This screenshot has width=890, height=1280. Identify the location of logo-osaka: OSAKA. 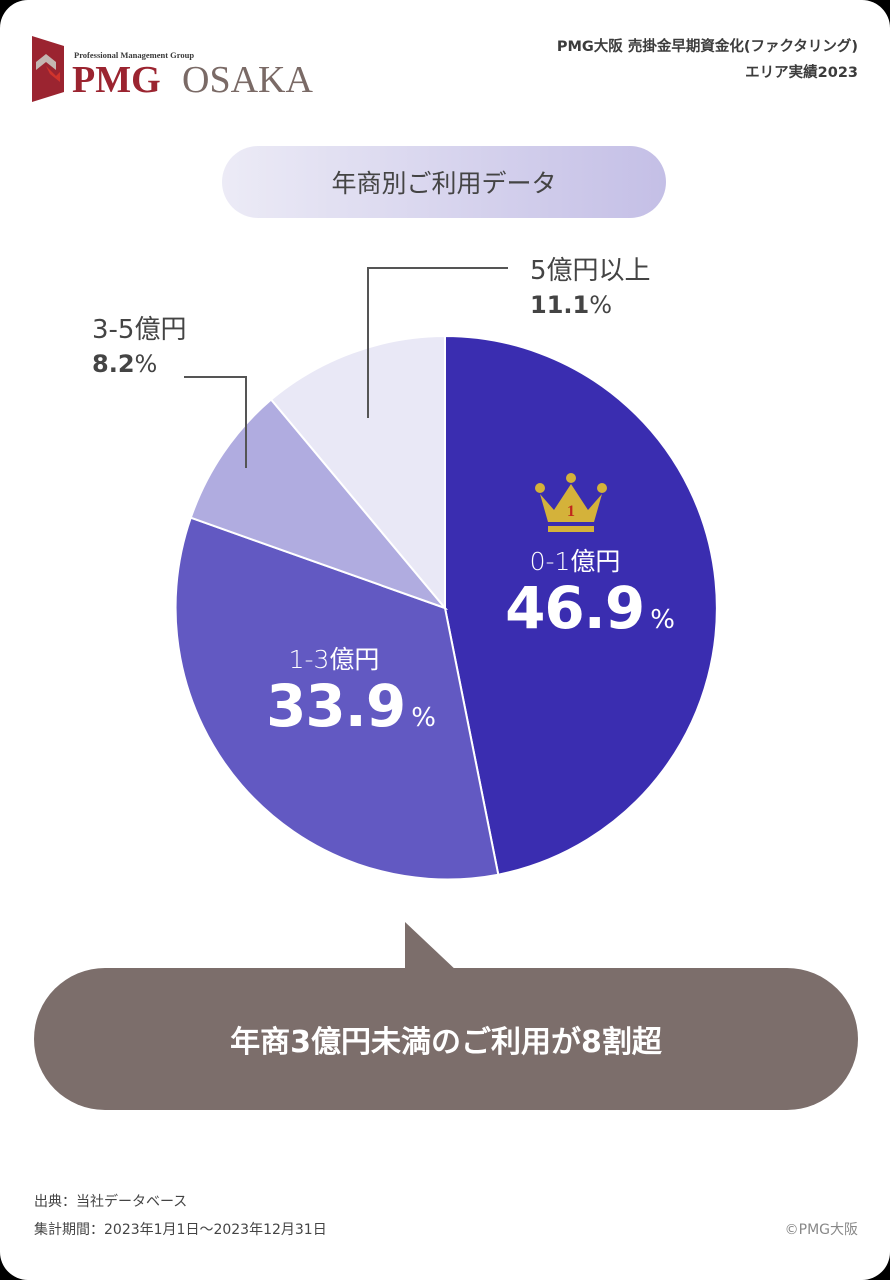
(247, 80).